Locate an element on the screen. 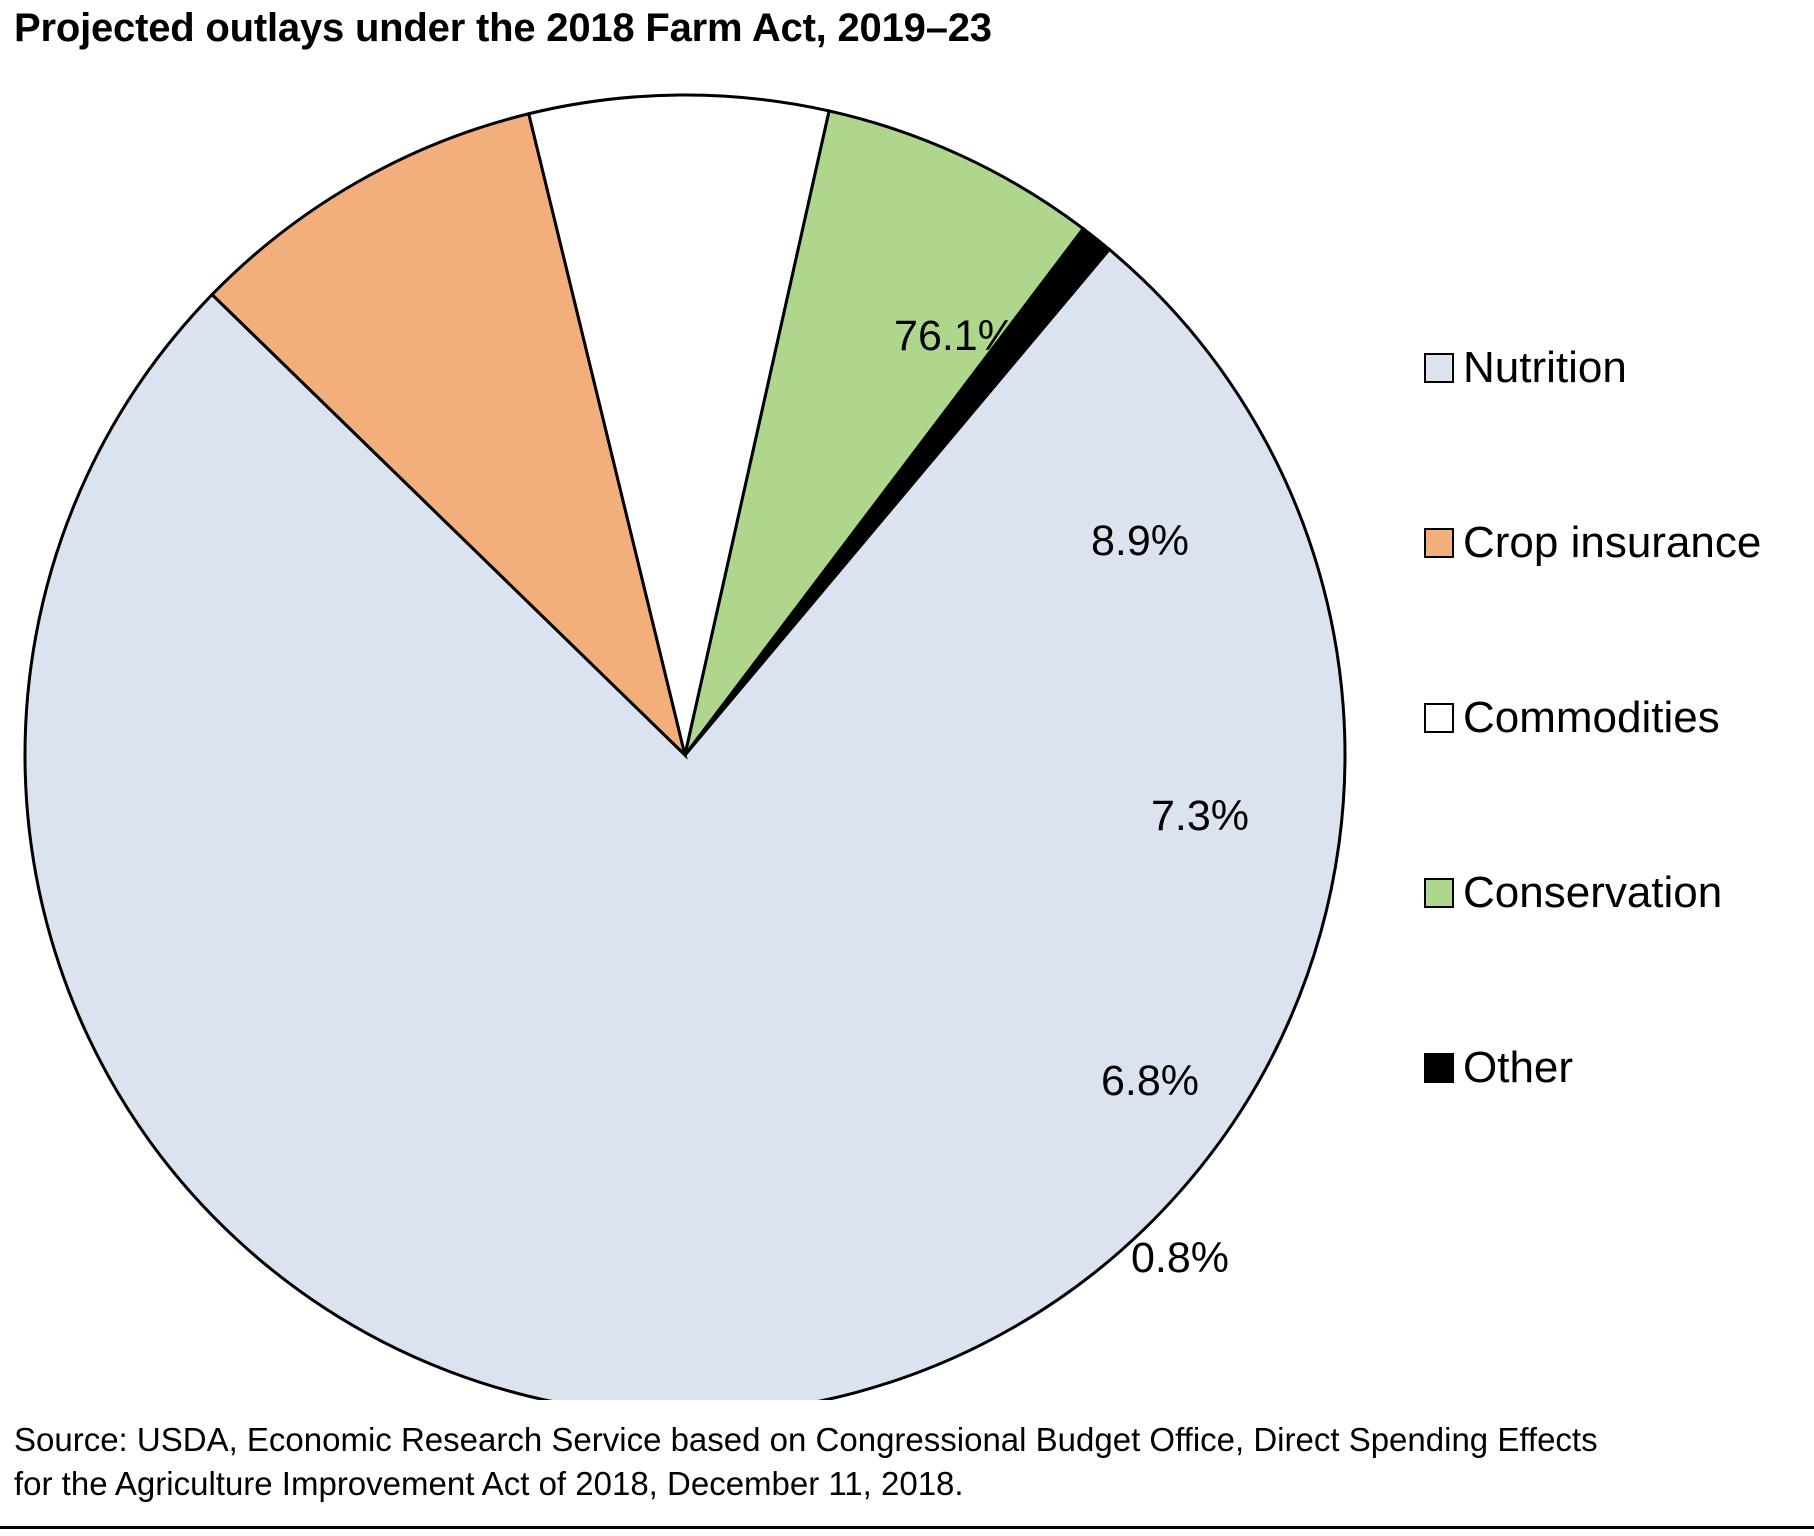 The image size is (1814, 1536). legend-item-nutrition: Nutrition is located at coordinates (1619, 367).